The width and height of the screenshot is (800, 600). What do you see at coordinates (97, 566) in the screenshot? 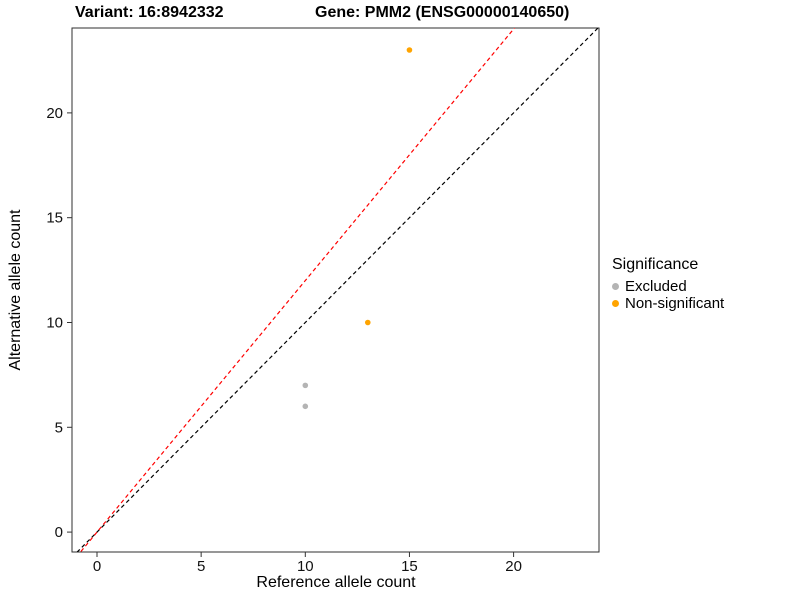
I see `x-tick-label: 0` at bounding box center [97, 566].